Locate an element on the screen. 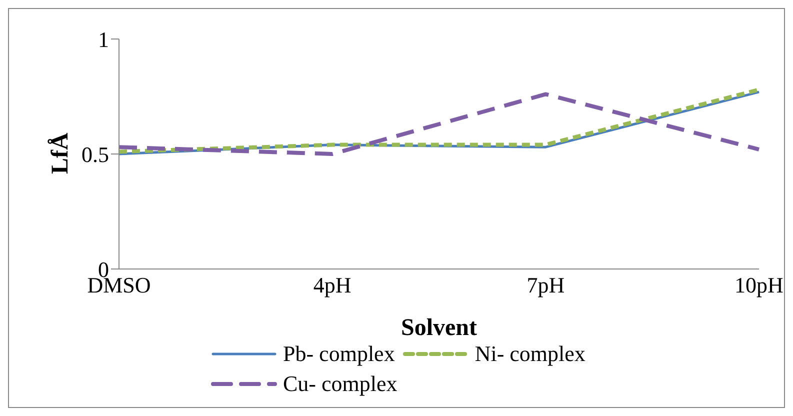  x-tick-label: 10pH is located at coordinates (759, 285).